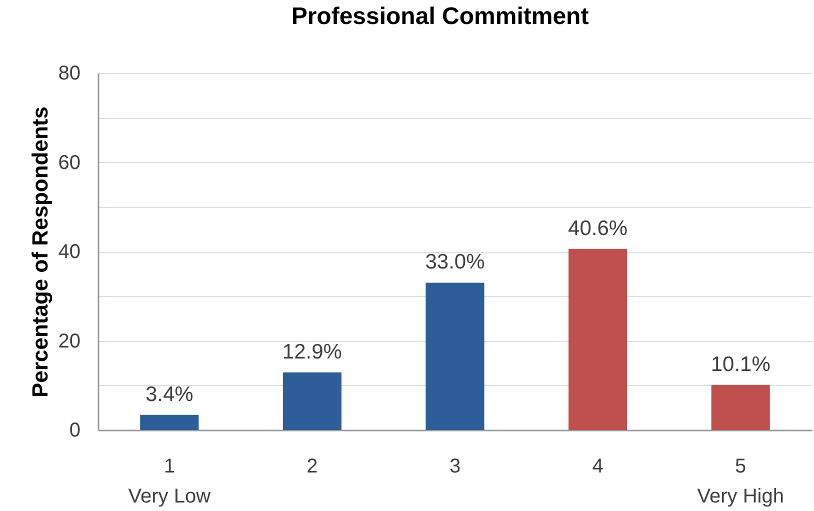 The image size is (814, 511). I want to click on data-label: 33.0%, so click(455, 262).